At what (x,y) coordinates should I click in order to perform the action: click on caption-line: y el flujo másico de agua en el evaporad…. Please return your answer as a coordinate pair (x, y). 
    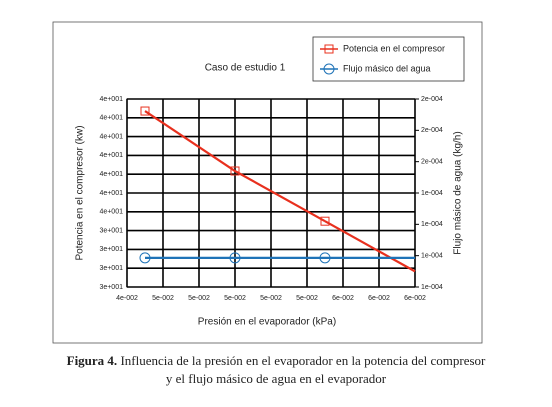
    Looking at the image, I should click on (276, 378).